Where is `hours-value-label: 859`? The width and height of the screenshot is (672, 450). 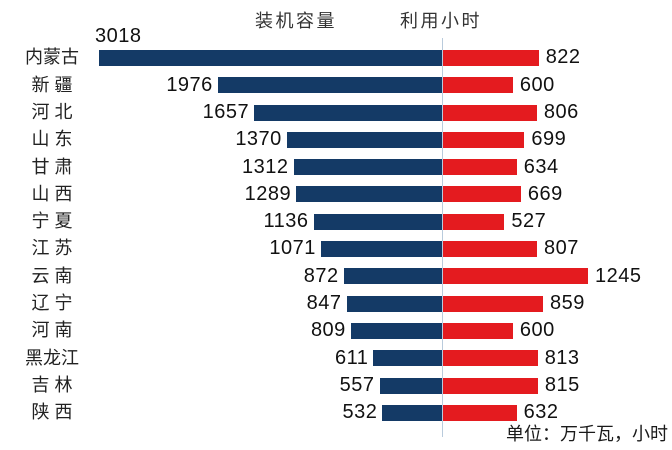 hours-value-label: 859 is located at coordinates (567, 303).